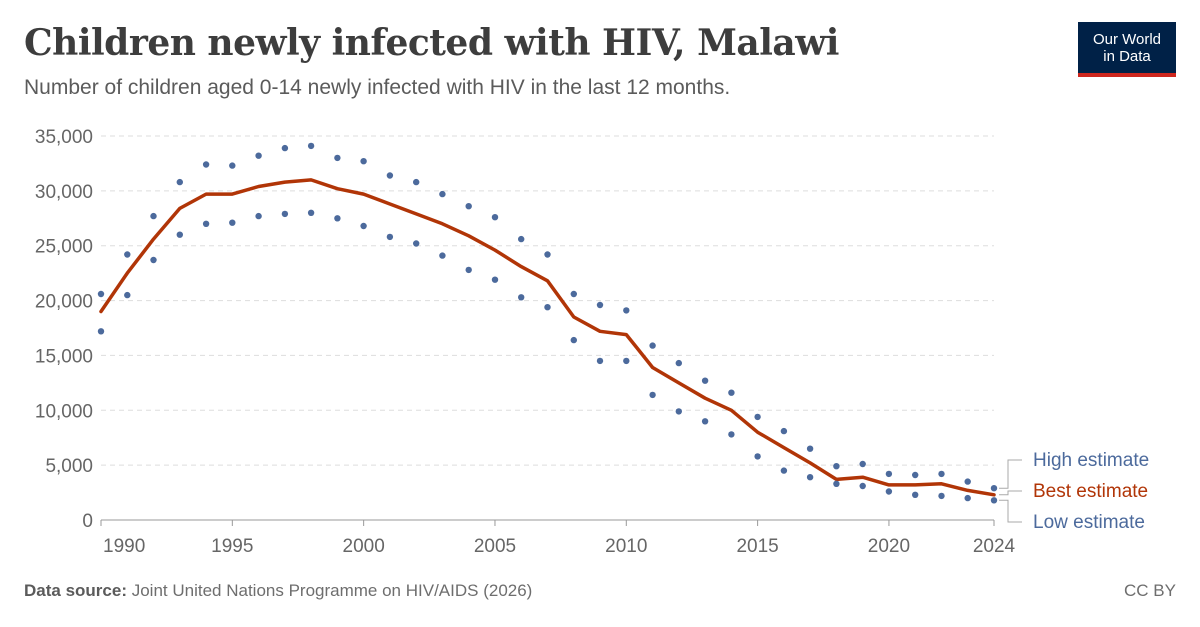  Describe the element at coordinates (889, 546) in the screenshot. I see `x-tick-label: 2020` at that location.